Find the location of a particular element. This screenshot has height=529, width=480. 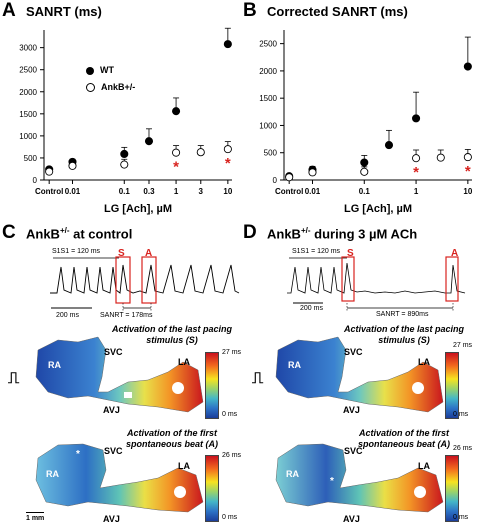

c-avj-label-2: AVJ is located at coordinates (111, 519).